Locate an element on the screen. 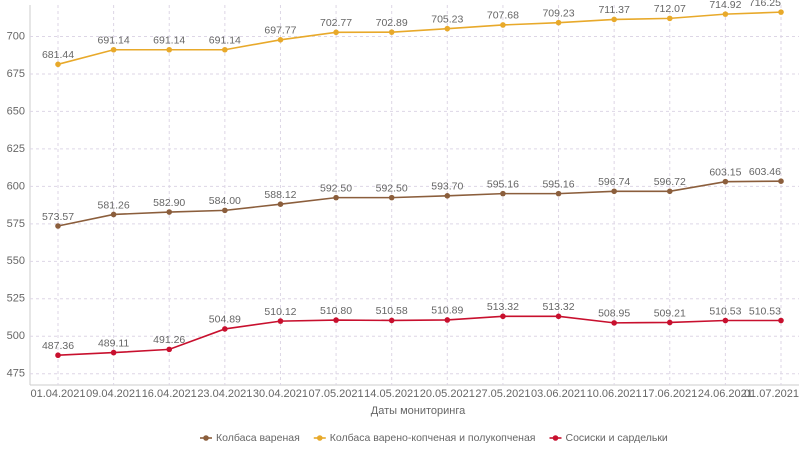 Image resolution: width=800 pixels, height=450 pixels. data-label: 603.15 is located at coordinates (725, 172).